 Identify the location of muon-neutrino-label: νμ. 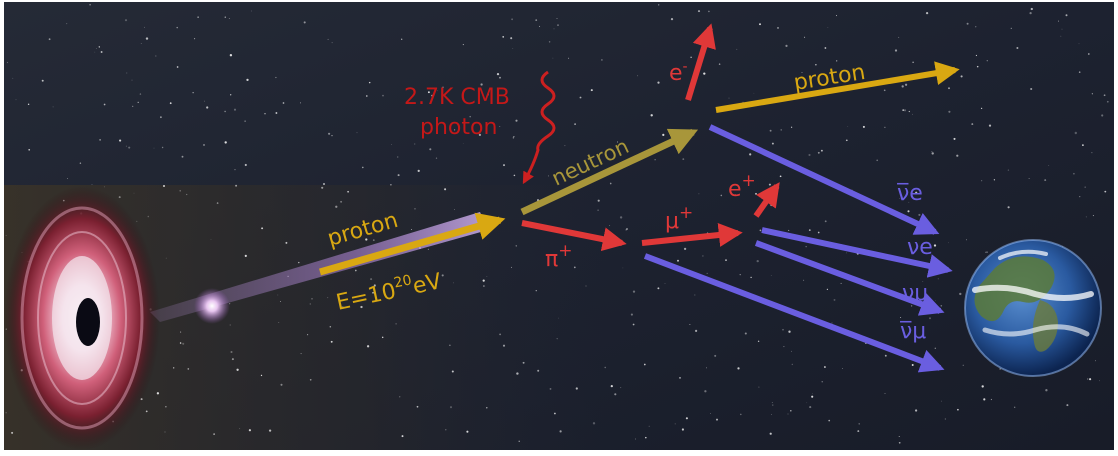
(915, 293).